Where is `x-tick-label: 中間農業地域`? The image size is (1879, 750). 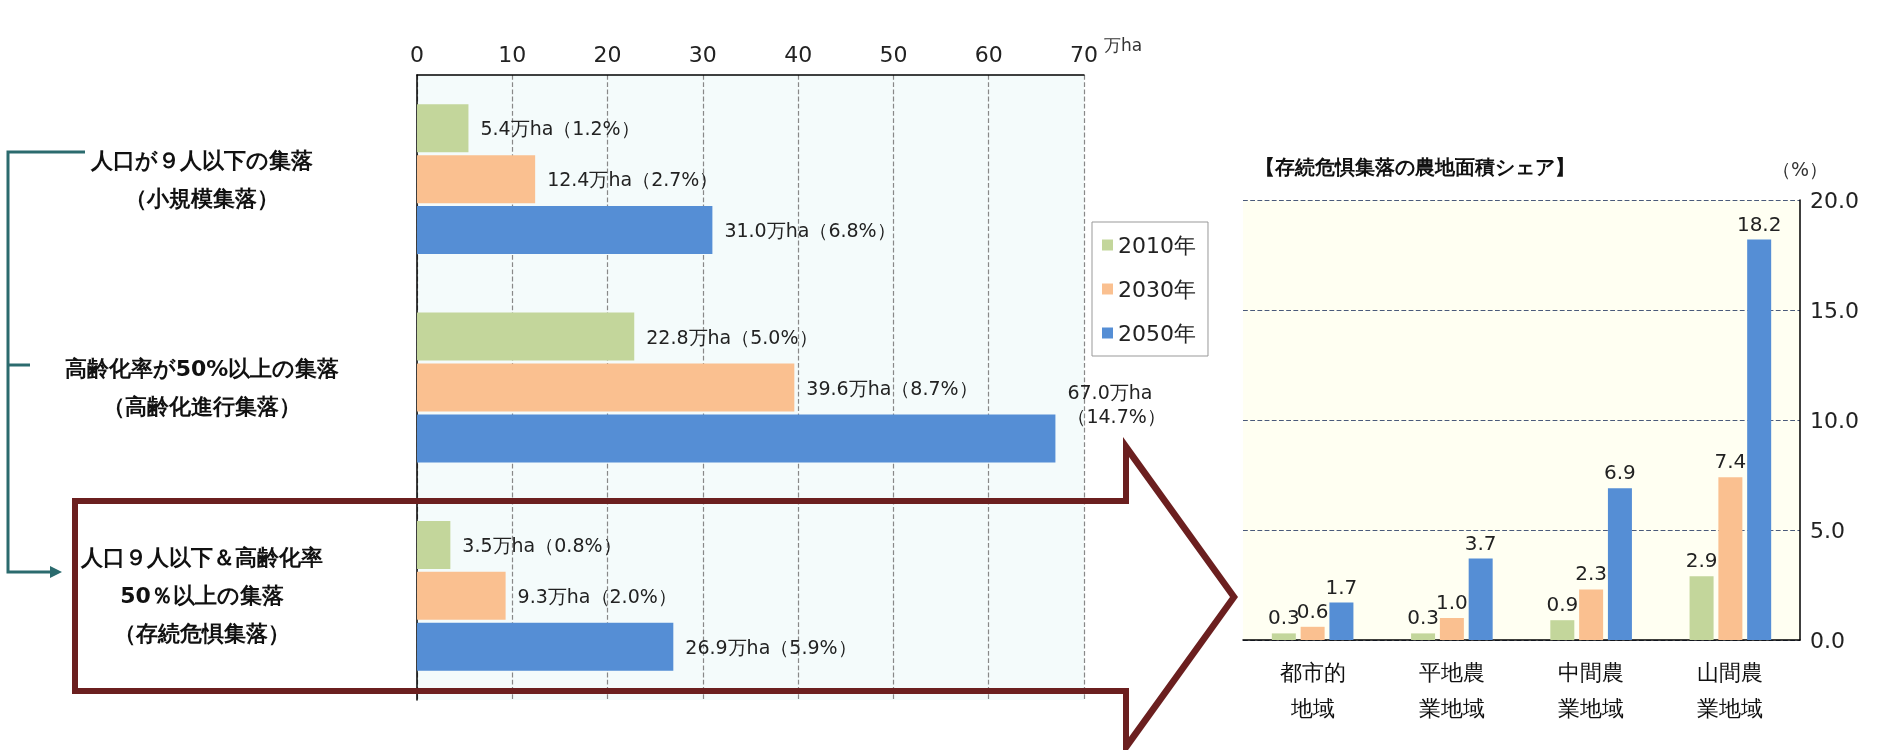 x-tick-label: 中間農業地域 is located at coordinates (1591, 690).